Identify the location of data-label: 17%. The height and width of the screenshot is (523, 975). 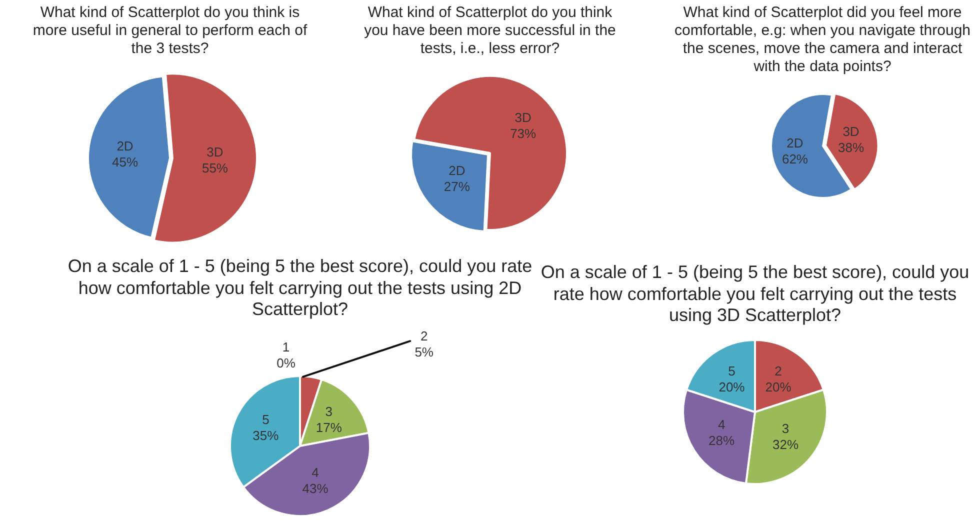
(329, 427).